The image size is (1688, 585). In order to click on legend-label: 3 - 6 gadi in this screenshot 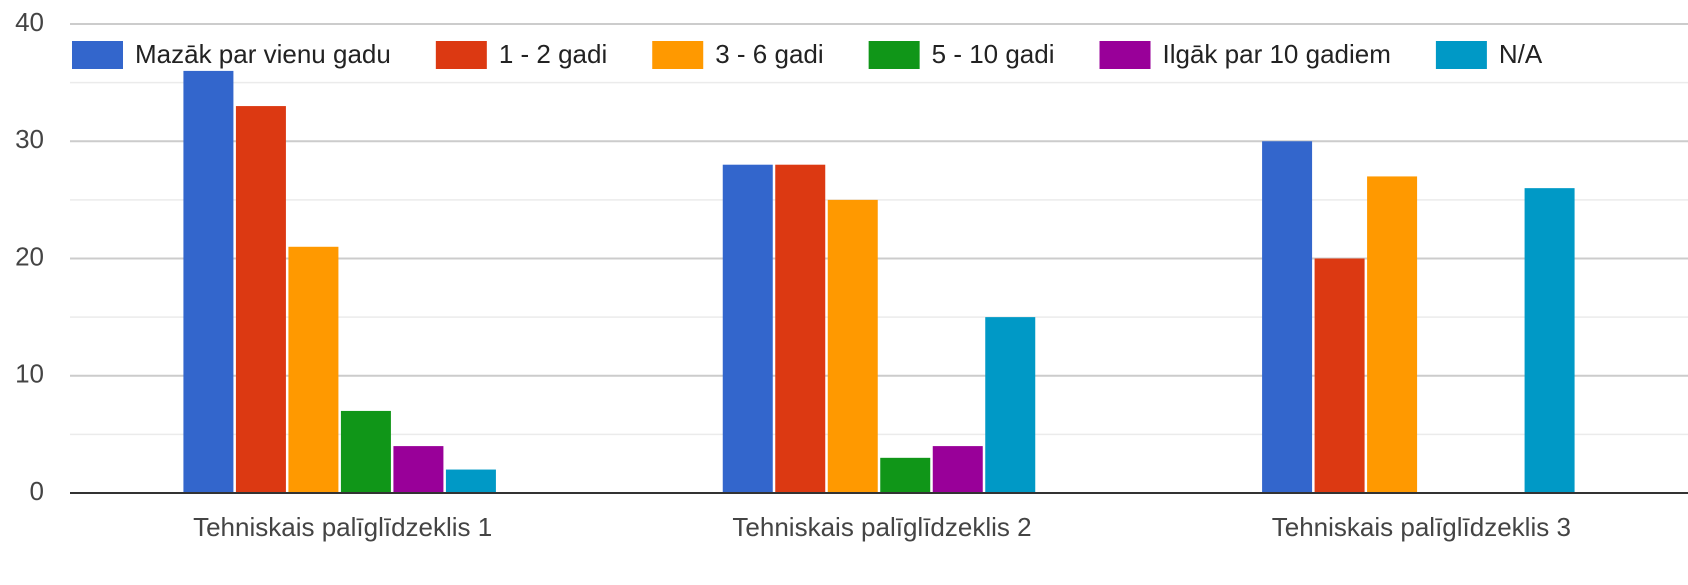, I will do `click(769, 54)`.